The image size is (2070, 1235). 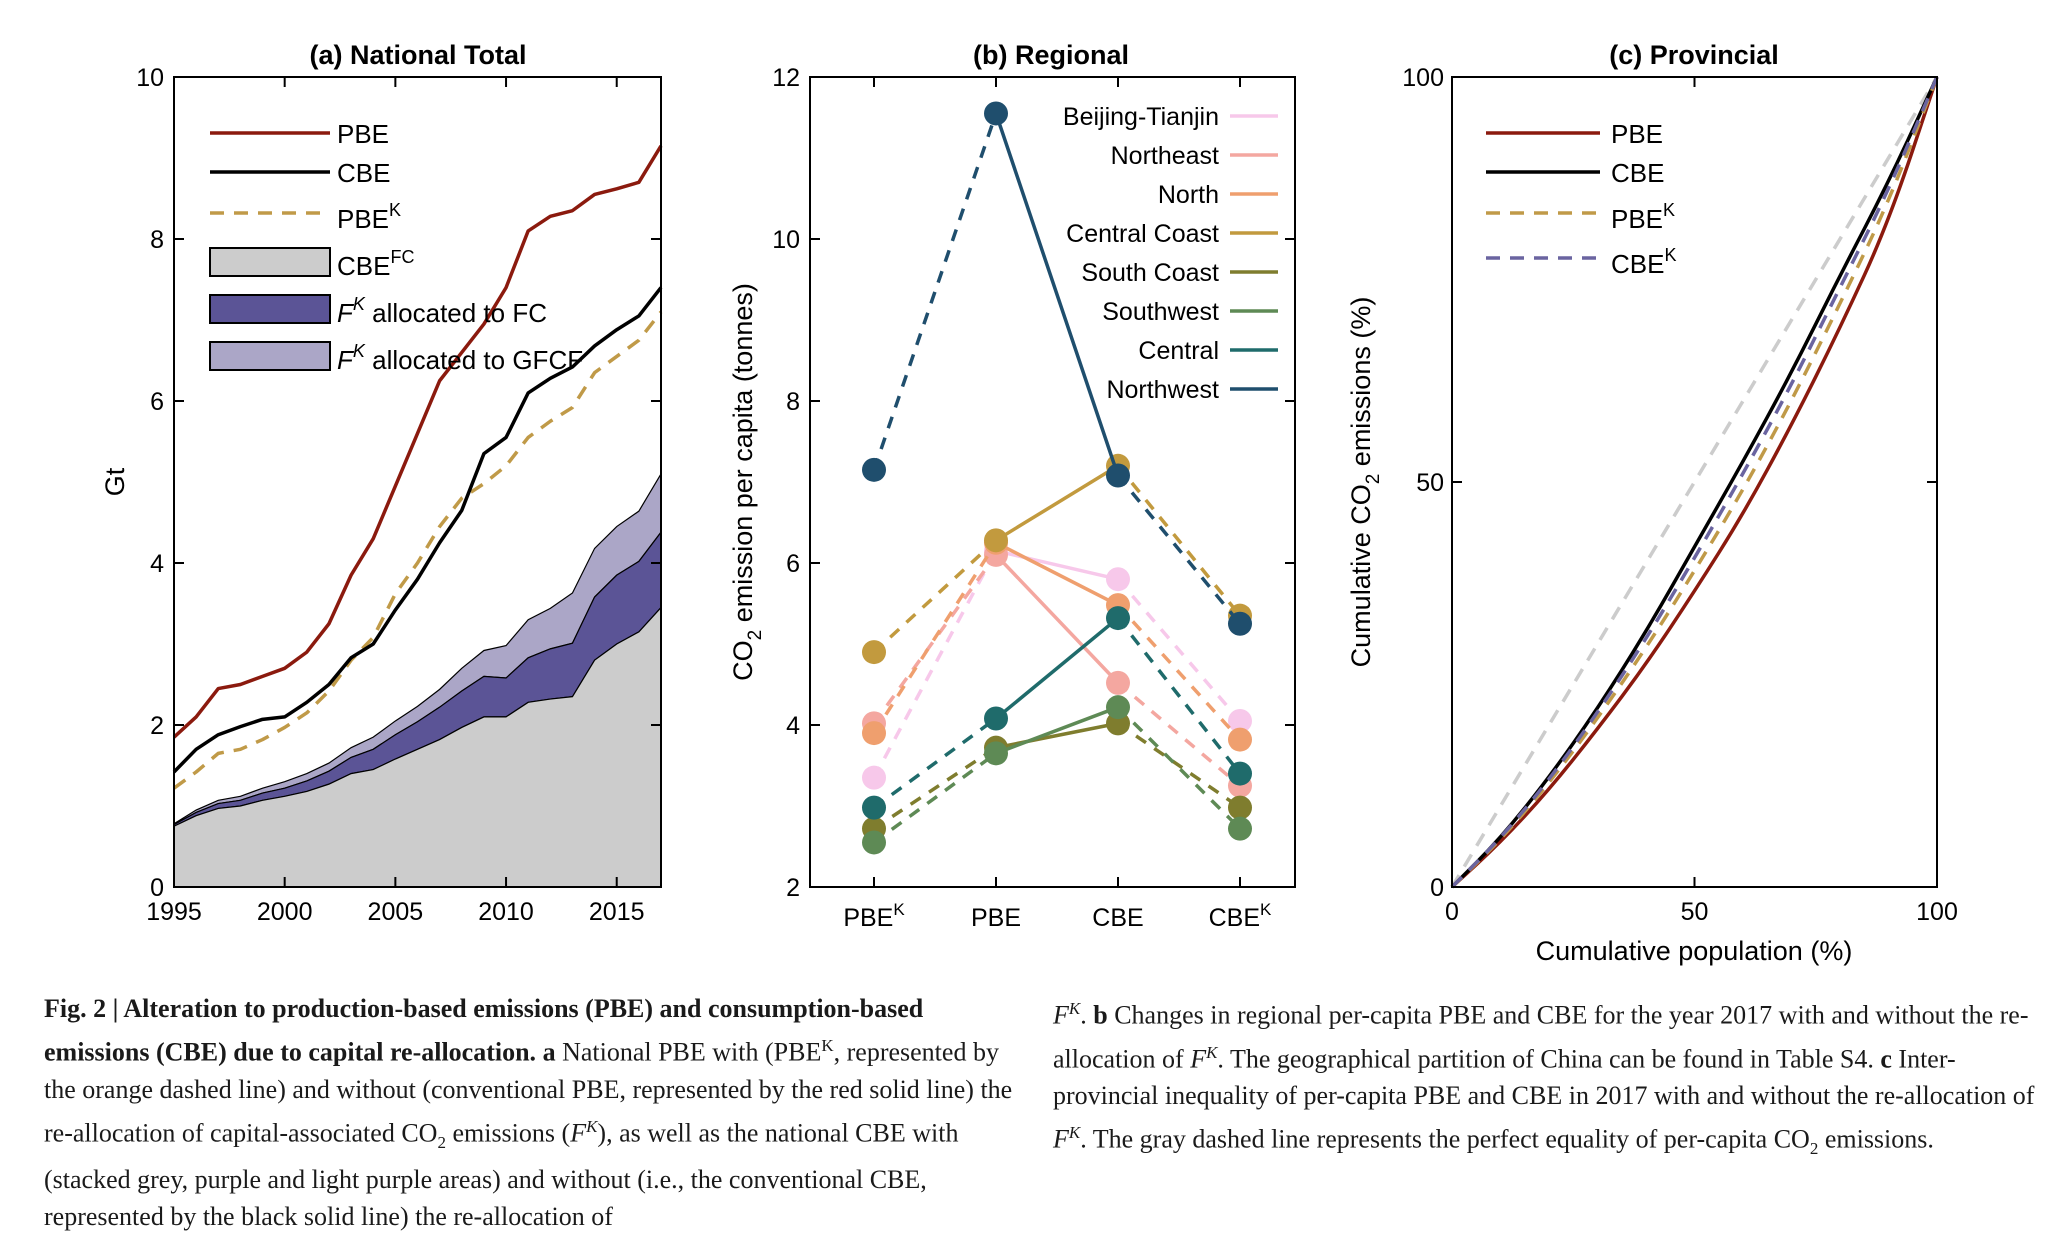 I want to click on panel-b-title: (b) Regional, so click(x=1051, y=55).